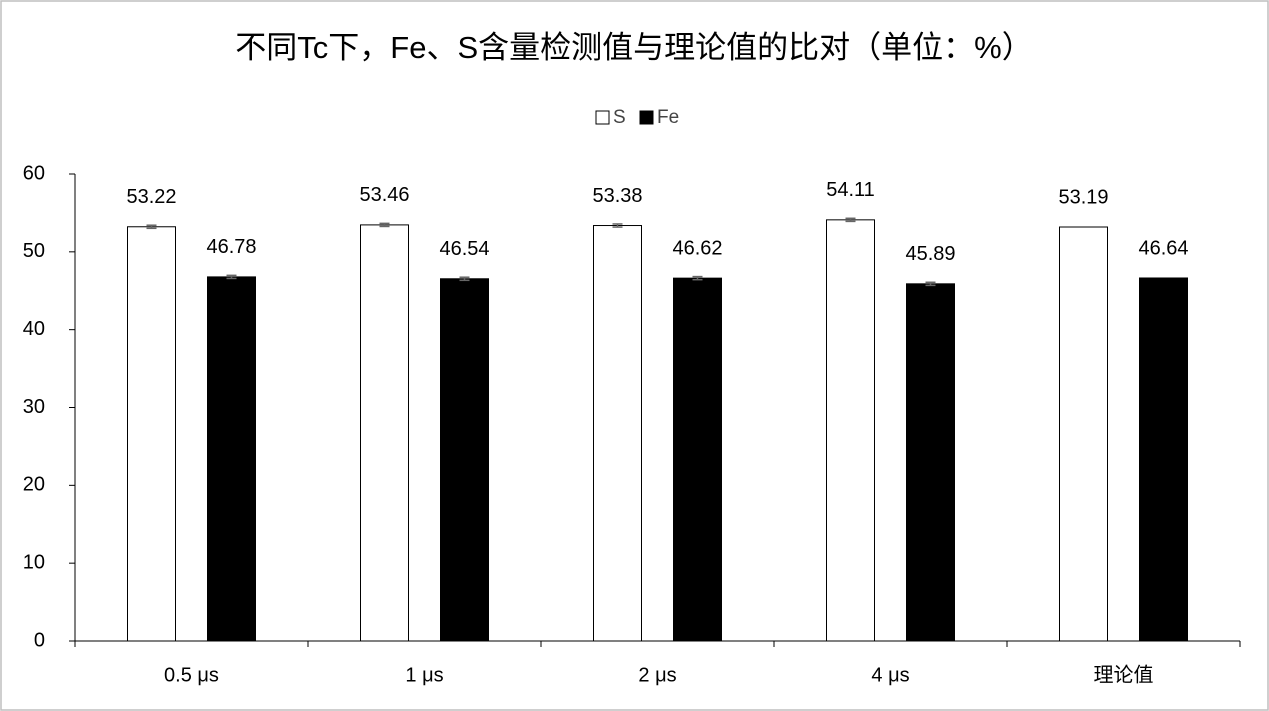 This screenshot has width=1269, height=711. What do you see at coordinates (617, 196) in the screenshot?
I see `value-label: 53.38` at bounding box center [617, 196].